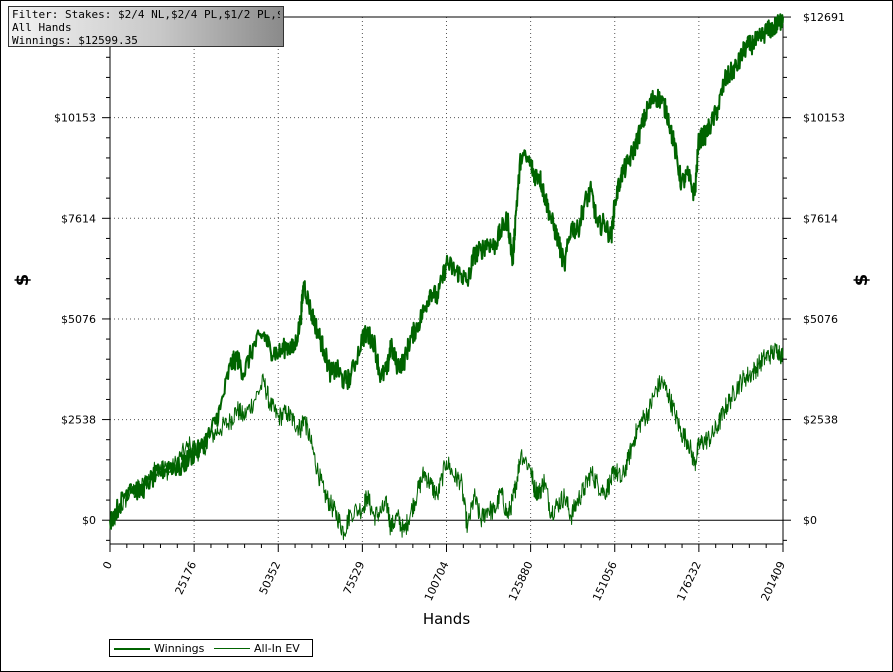 The width and height of the screenshot is (893, 672). I want to click on legend-label-winnings: Winnings, so click(179, 648).